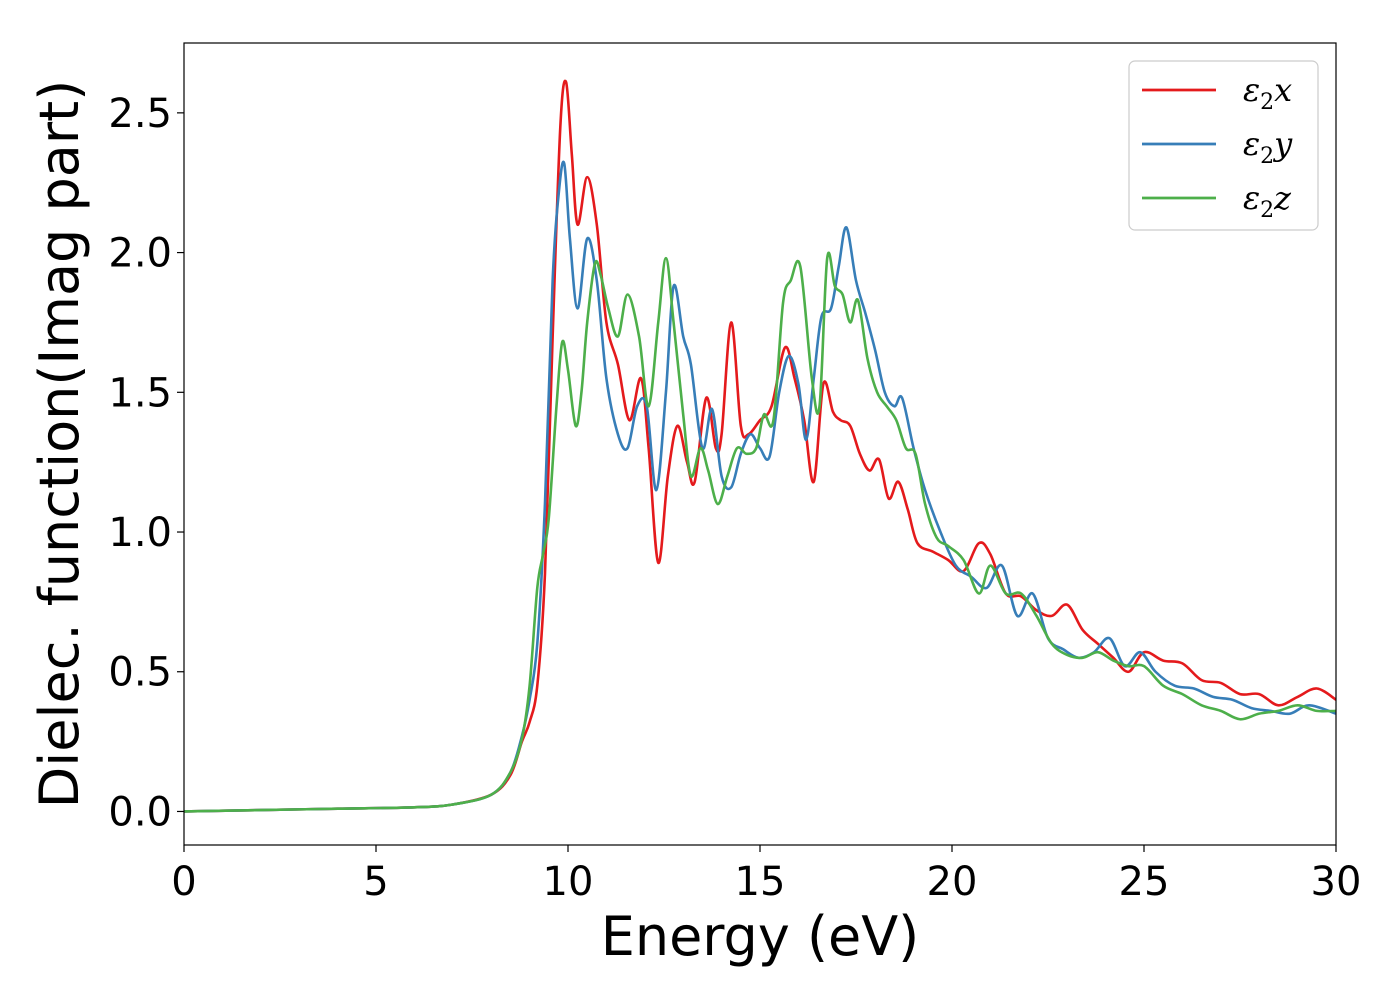  What do you see at coordinates (183, 882) in the screenshot?
I see `x-tick-label: 0` at bounding box center [183, 882].